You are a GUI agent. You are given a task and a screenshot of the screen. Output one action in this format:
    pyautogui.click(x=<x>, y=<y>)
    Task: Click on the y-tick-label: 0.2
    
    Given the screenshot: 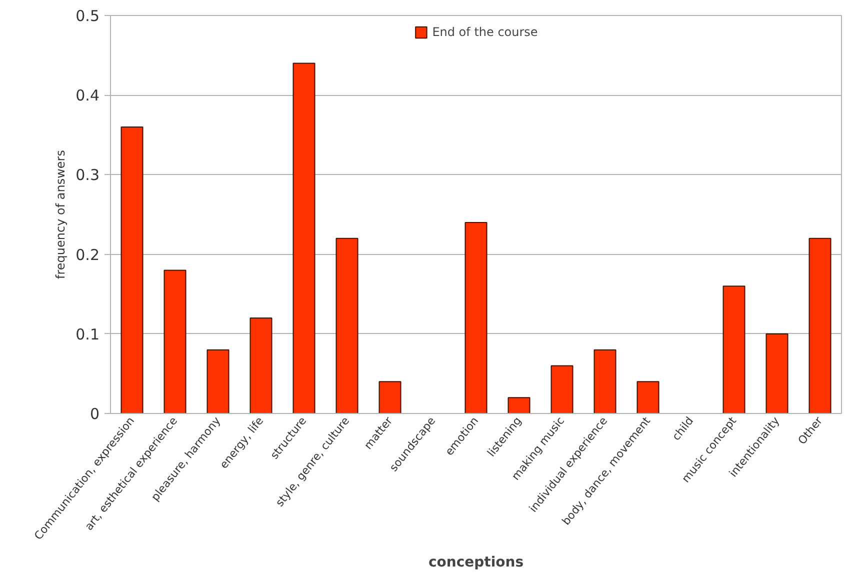 What is the action you would take?
    pyautogui.click(x=88, y=255)
    